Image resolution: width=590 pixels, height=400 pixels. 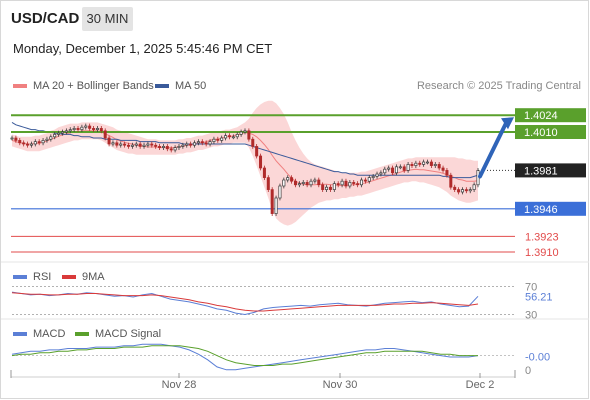 What do you see at coordinates (93, 86) in the screenshot?
I see `legend-bb-label: MA 20 + Bollinger Bands` at bounding box center [93, 86].